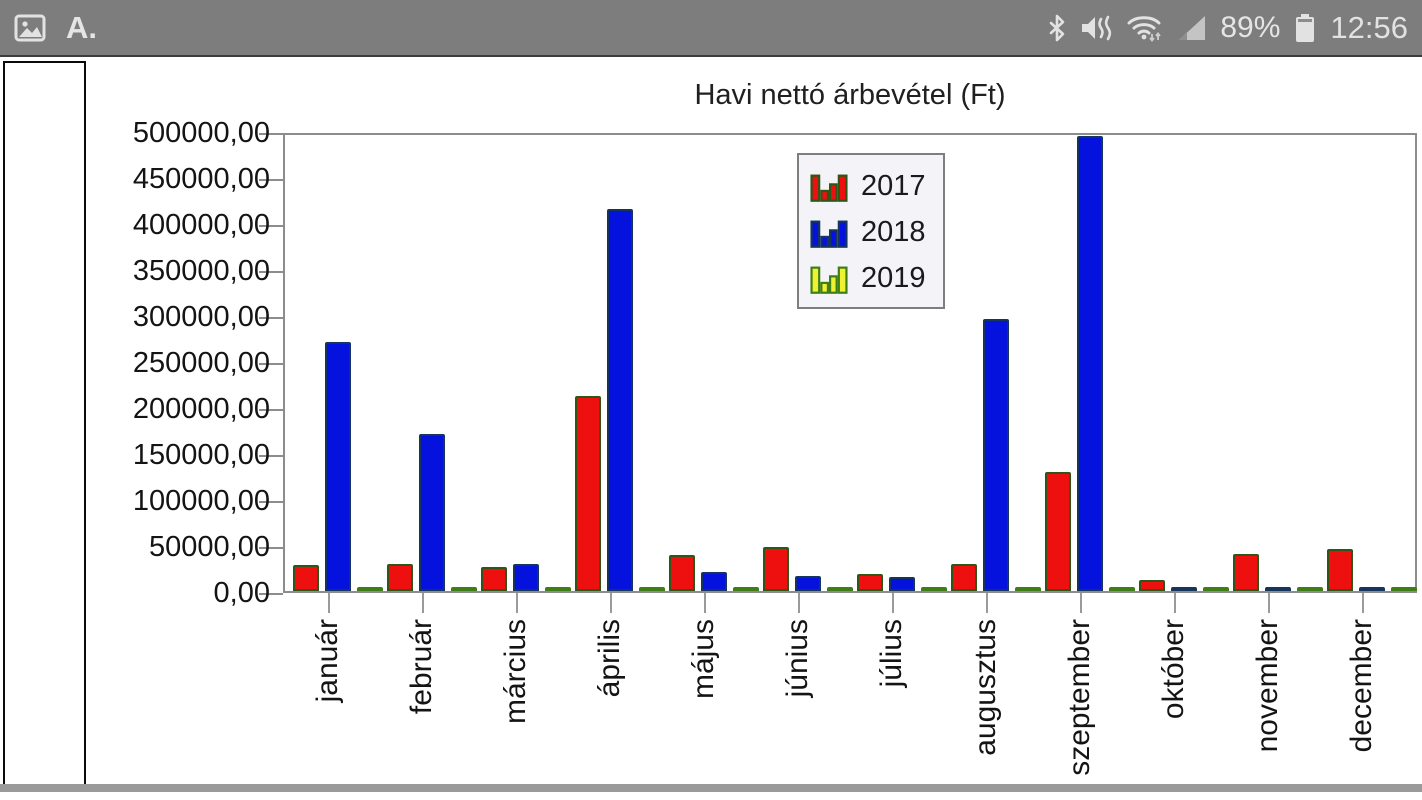 This screenshot has height=800, width=1422. Describe the element at coordinates (1340, 570) in the screenshot. I see `bar-2017-december` at that location.